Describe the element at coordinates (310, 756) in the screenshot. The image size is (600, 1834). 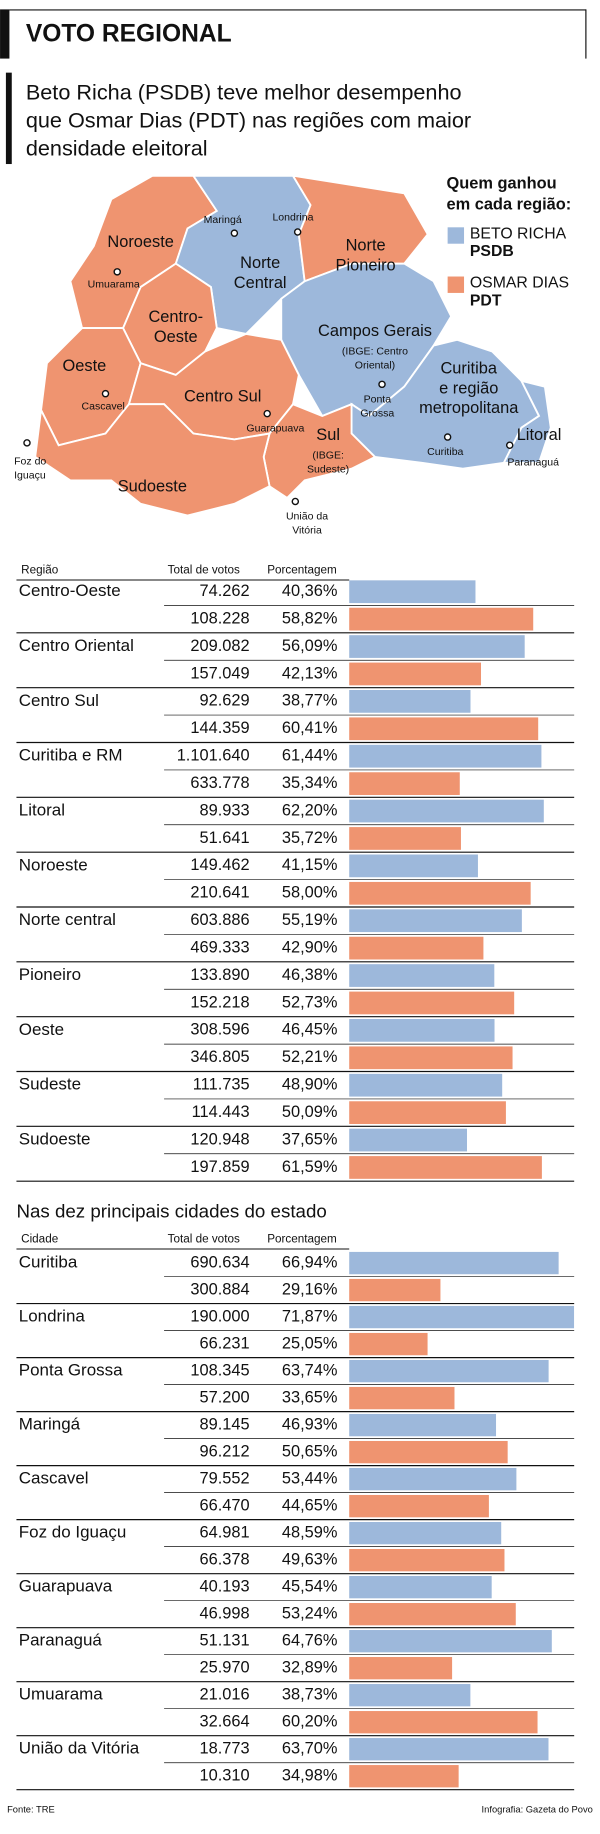
I see `percentage: 61,44%` at that location.